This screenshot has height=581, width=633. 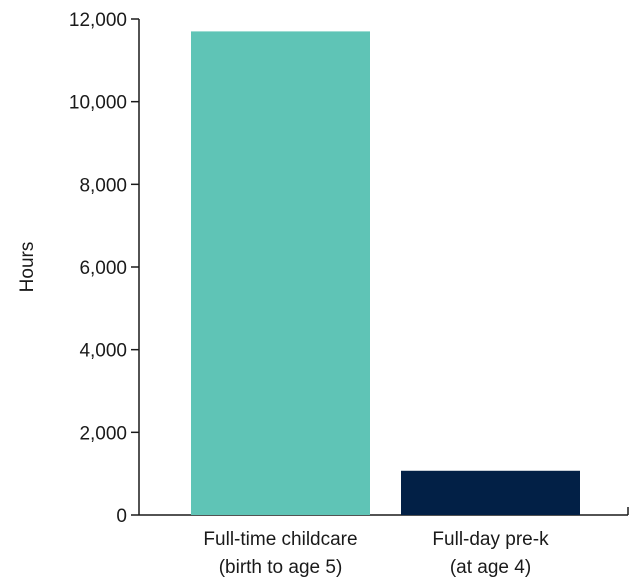 I want to click on x-category-label: Full-day pre-k, so click(x=490, y=539).